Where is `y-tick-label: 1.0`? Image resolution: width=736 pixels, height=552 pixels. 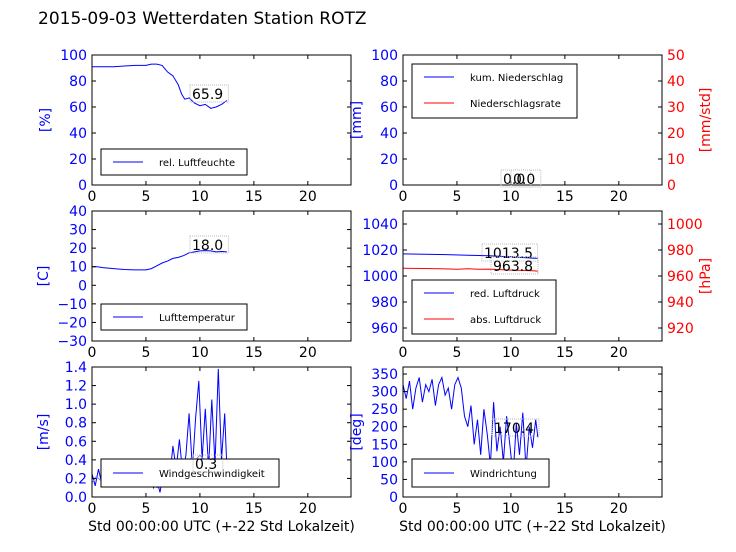
y-tick-label: 1.0 is located at coordinates (76, 405).